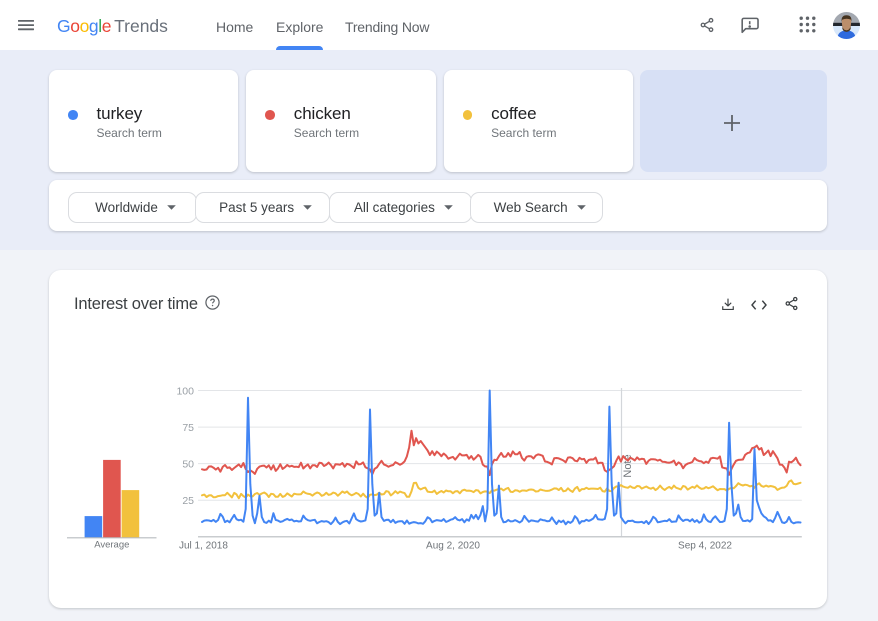  What do you see at coordinates (188, 465) in the screenshot?
I see `svg-text: 50` at bounding box center [188, 465].